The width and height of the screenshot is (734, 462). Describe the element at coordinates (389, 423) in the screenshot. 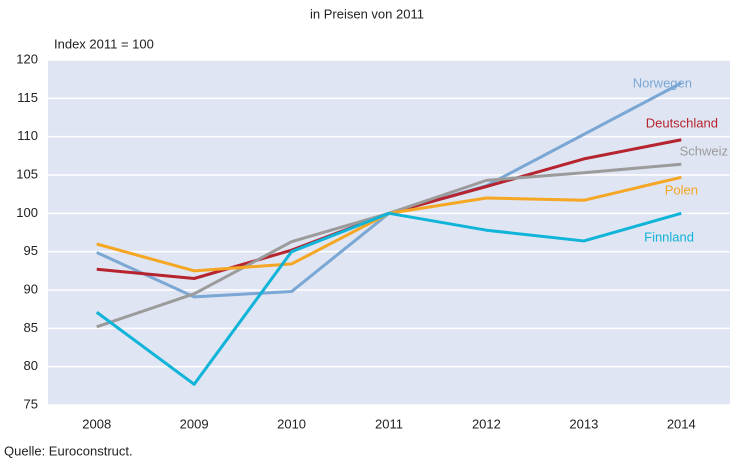

I see `x-tick-label: 2011` at that location.